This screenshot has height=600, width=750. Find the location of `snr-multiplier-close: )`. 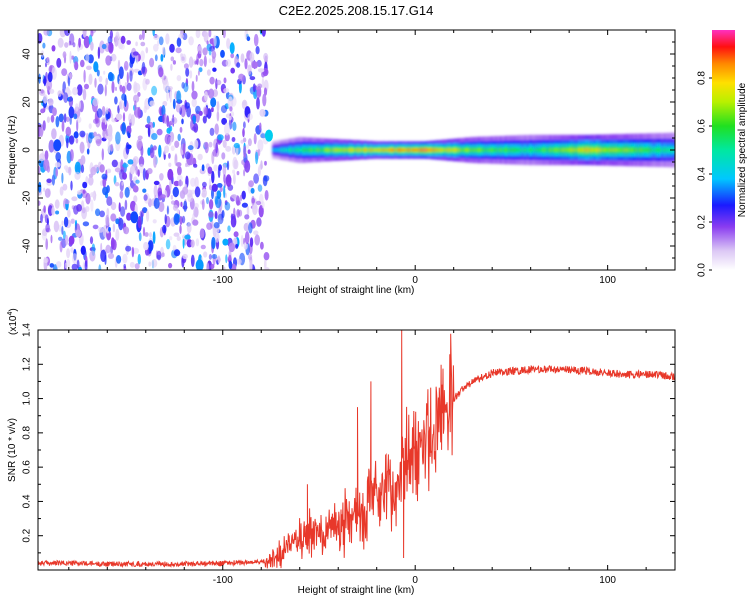

snr-multiplier-close: ) is located at coordinates (13, 309).